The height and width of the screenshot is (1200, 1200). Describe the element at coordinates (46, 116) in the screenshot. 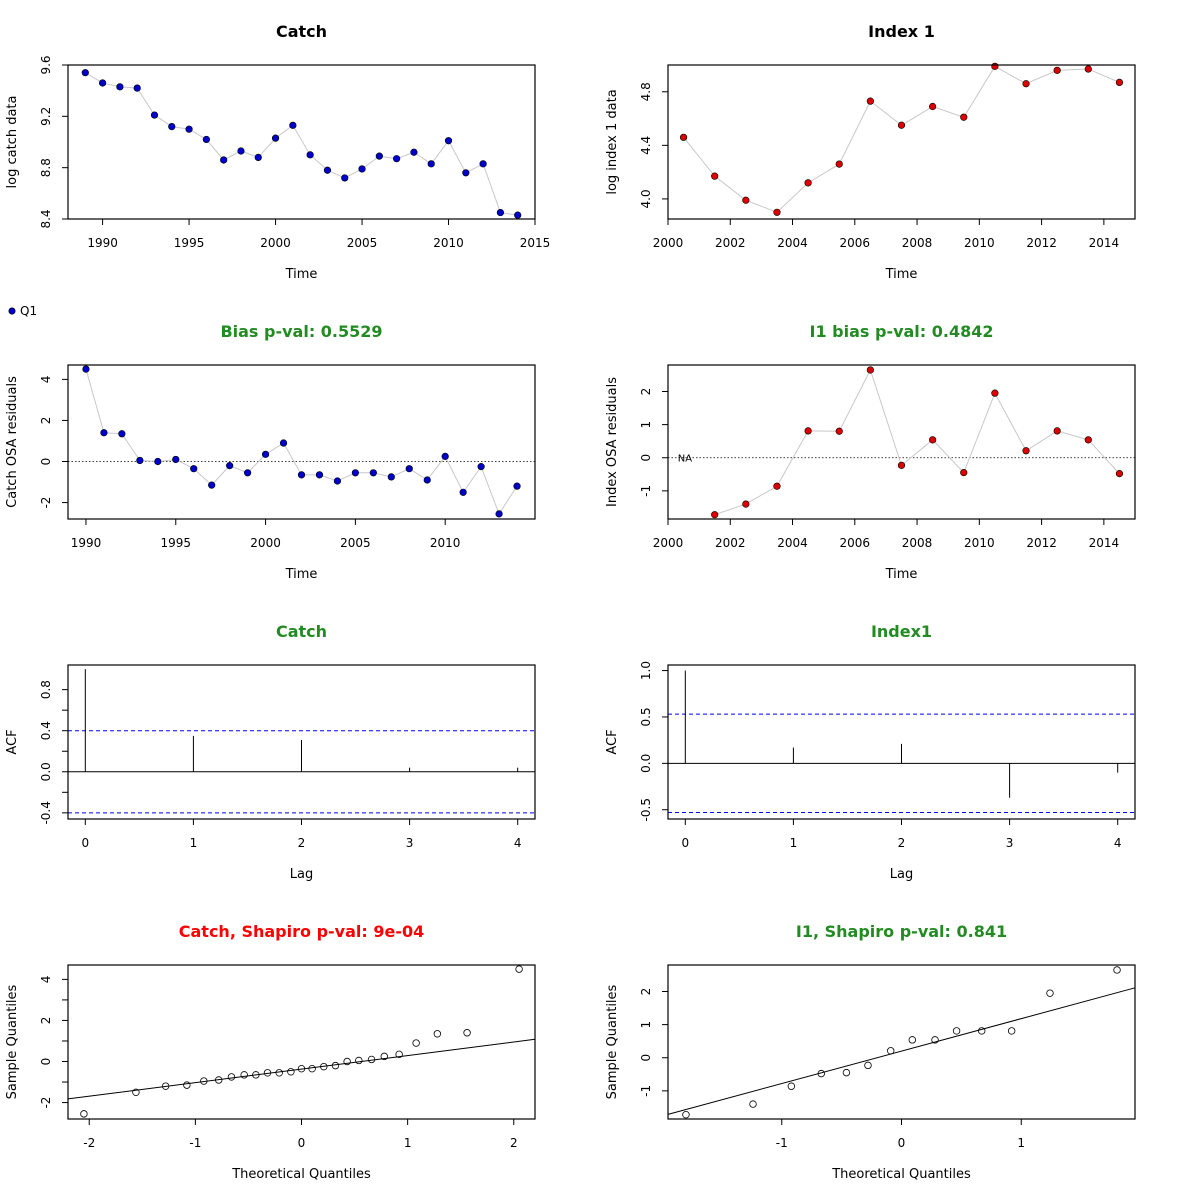

I see `y-tick-label: 9.2` at that location.